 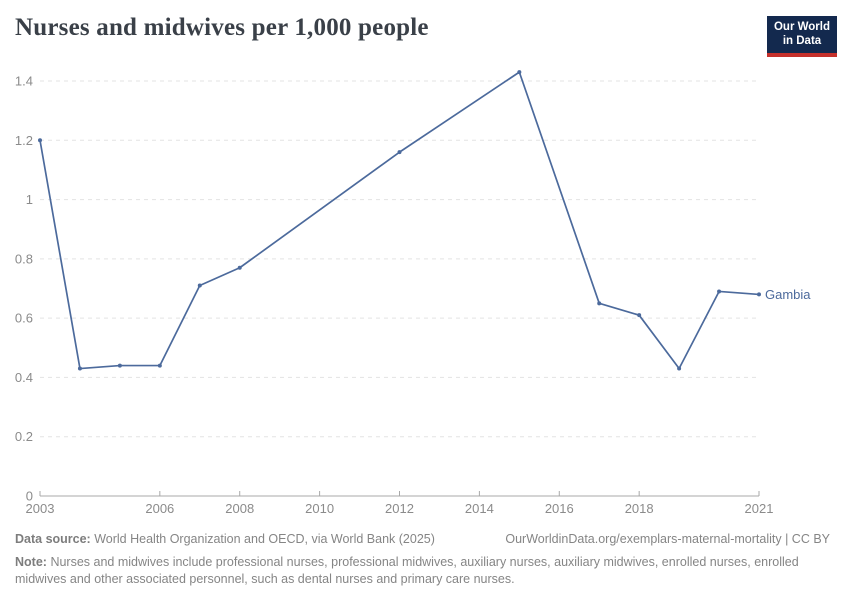 What do you see at coordinates (29, 496) in the screenshot?
I see `y-tick-label: 0` at bounding box center [29, 496].